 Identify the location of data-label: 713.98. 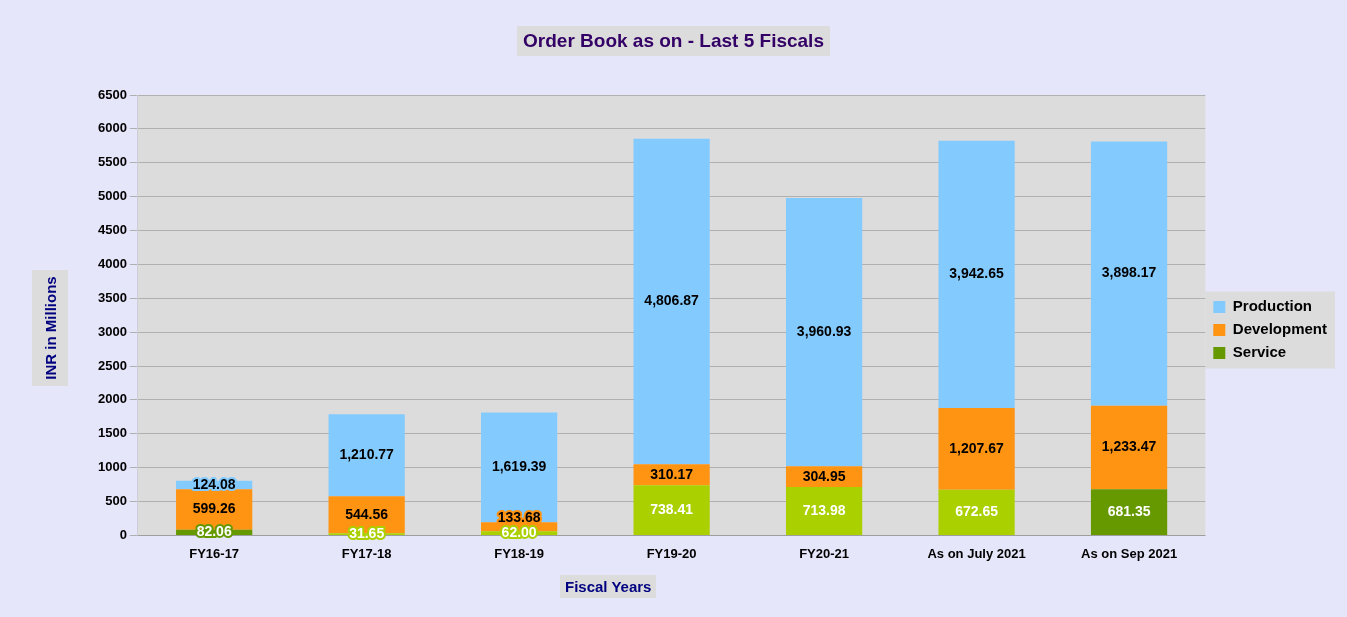
(824, 509).